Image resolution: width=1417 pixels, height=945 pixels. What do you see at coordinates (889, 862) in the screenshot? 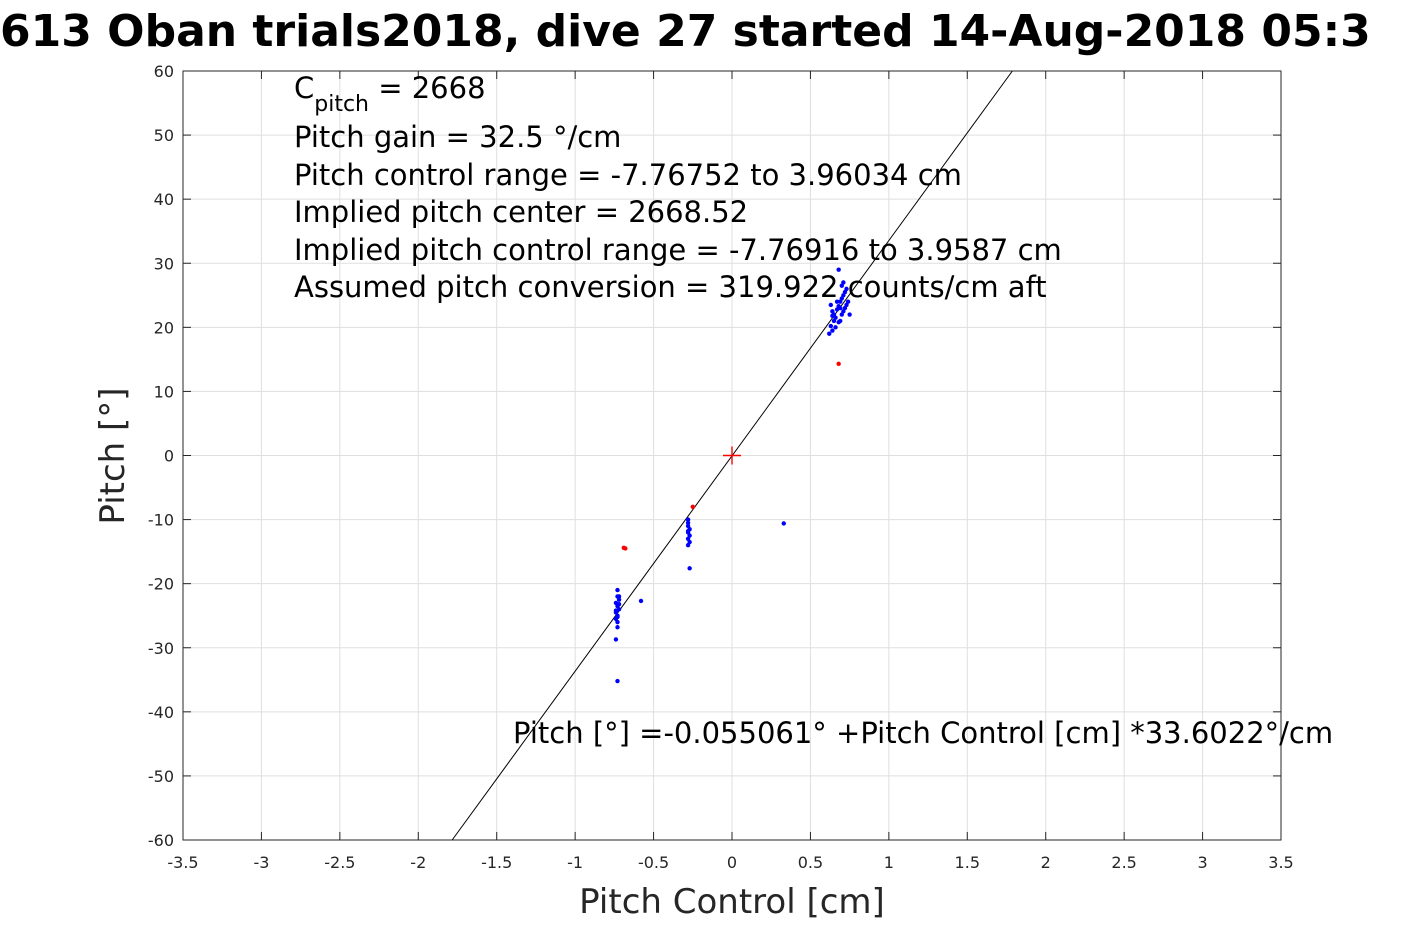
I see `x-tick-label: 1` at bounding box center [889, 862].